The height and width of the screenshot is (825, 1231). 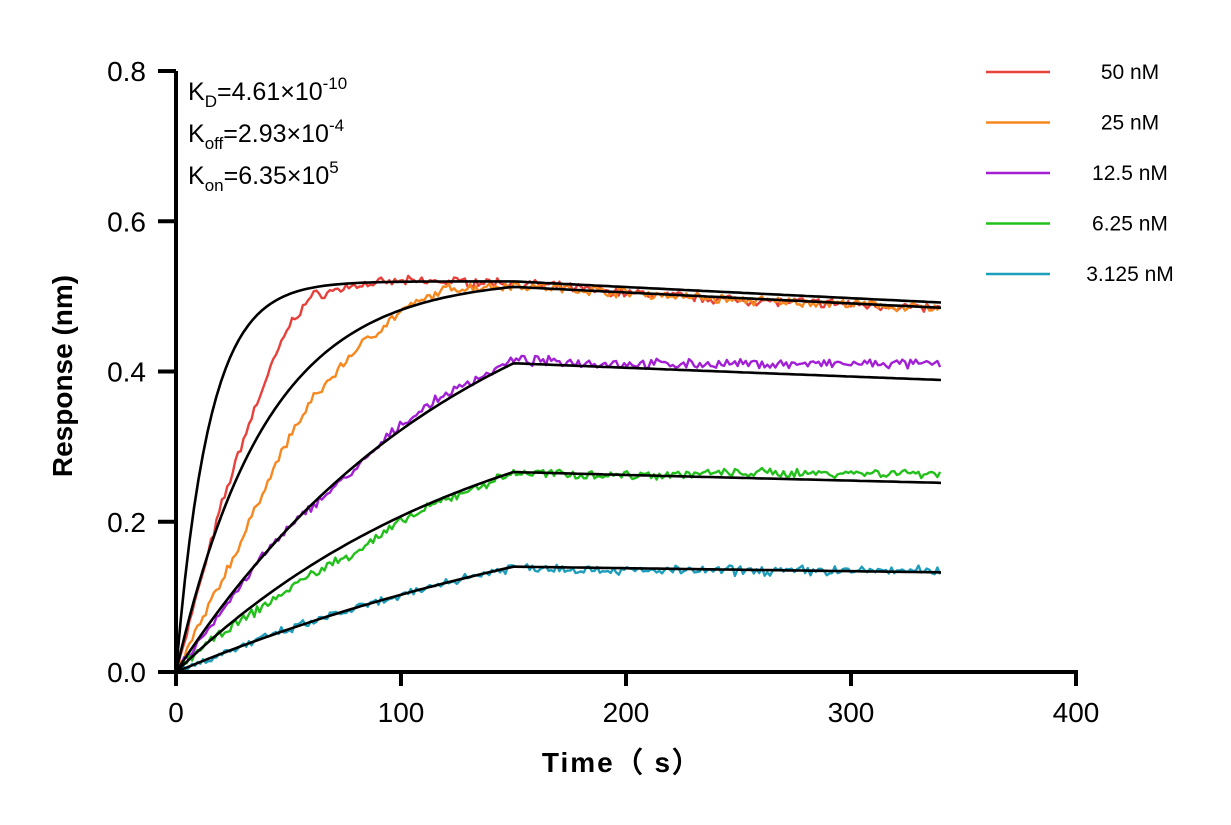 What do you see at coordinates (126, 522) in the screenshot?
I see `y-tick-label: 0.2` at bounding box center [126, 522].